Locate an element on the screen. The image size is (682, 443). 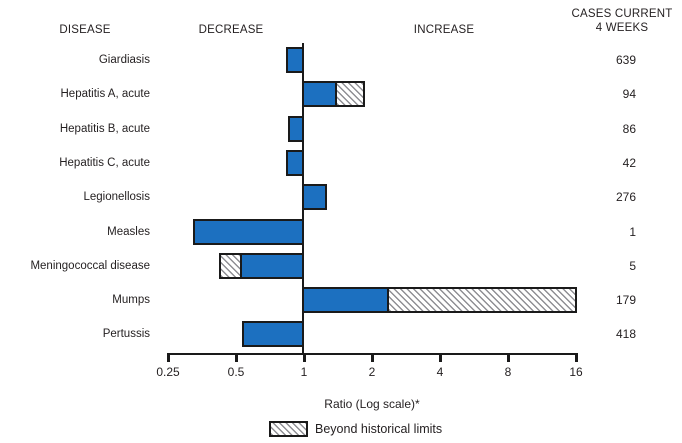
disease-label: Measles is located at coordinates (128, 232).